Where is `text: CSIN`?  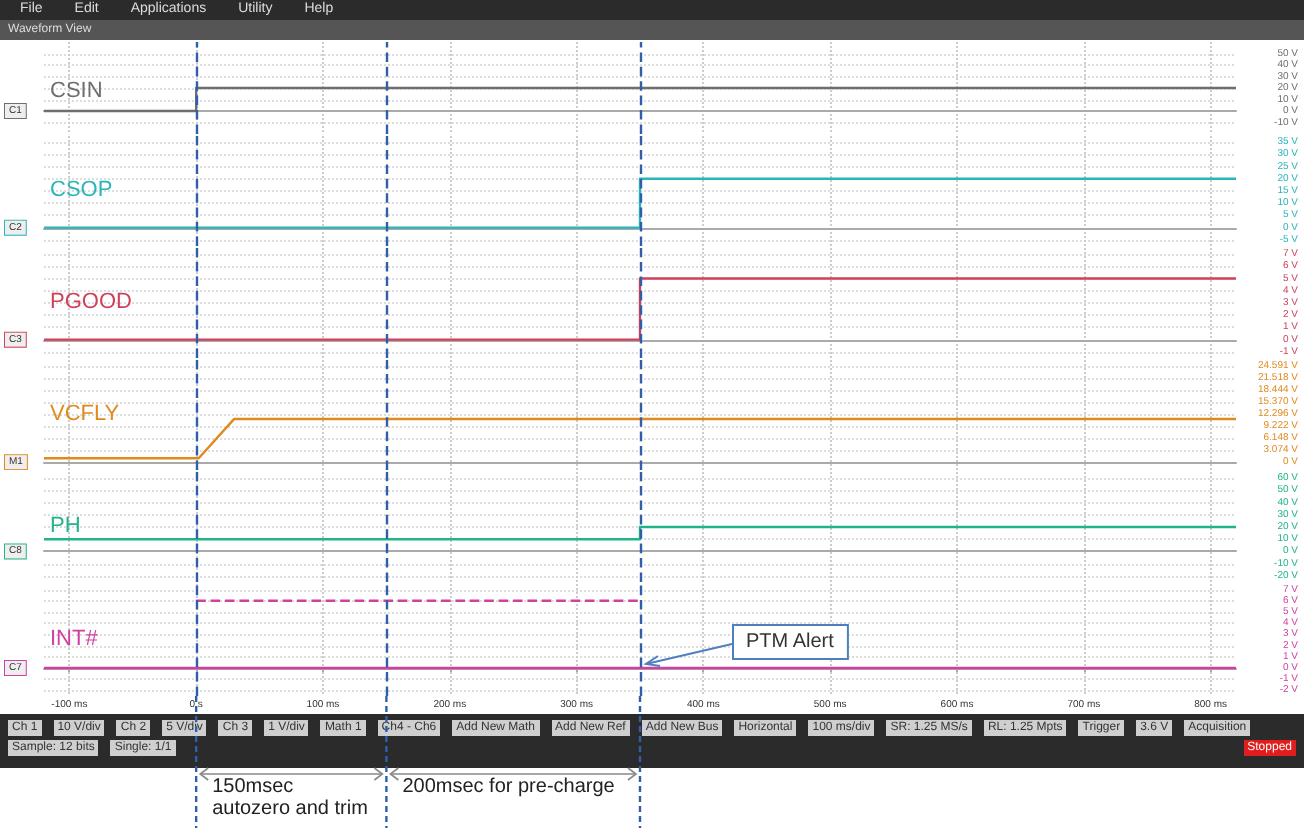 text: CSIN is located at coordinates (76, 90).